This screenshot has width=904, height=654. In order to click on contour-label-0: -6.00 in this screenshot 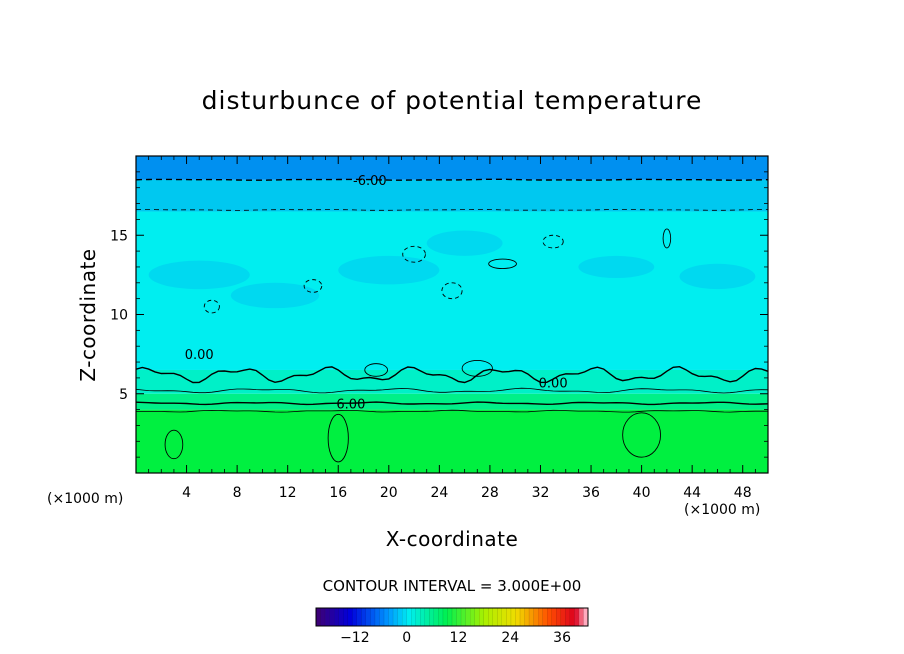, I will do `click(370, 181)`.